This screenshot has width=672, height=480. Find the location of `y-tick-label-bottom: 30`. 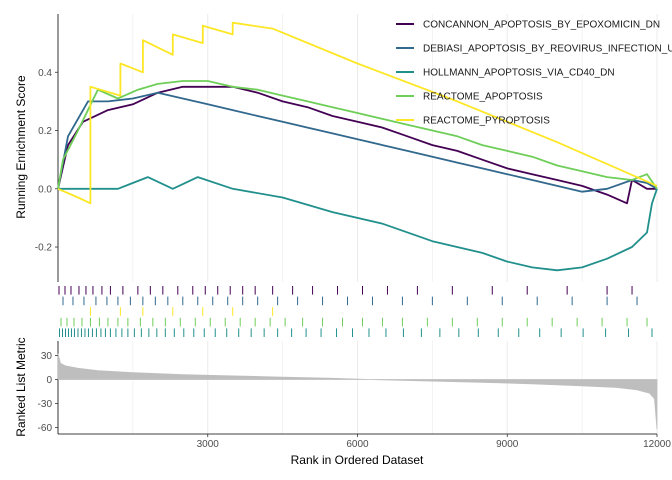

y-tick-label-bottom: 30 is located at coordinates (47, 356).